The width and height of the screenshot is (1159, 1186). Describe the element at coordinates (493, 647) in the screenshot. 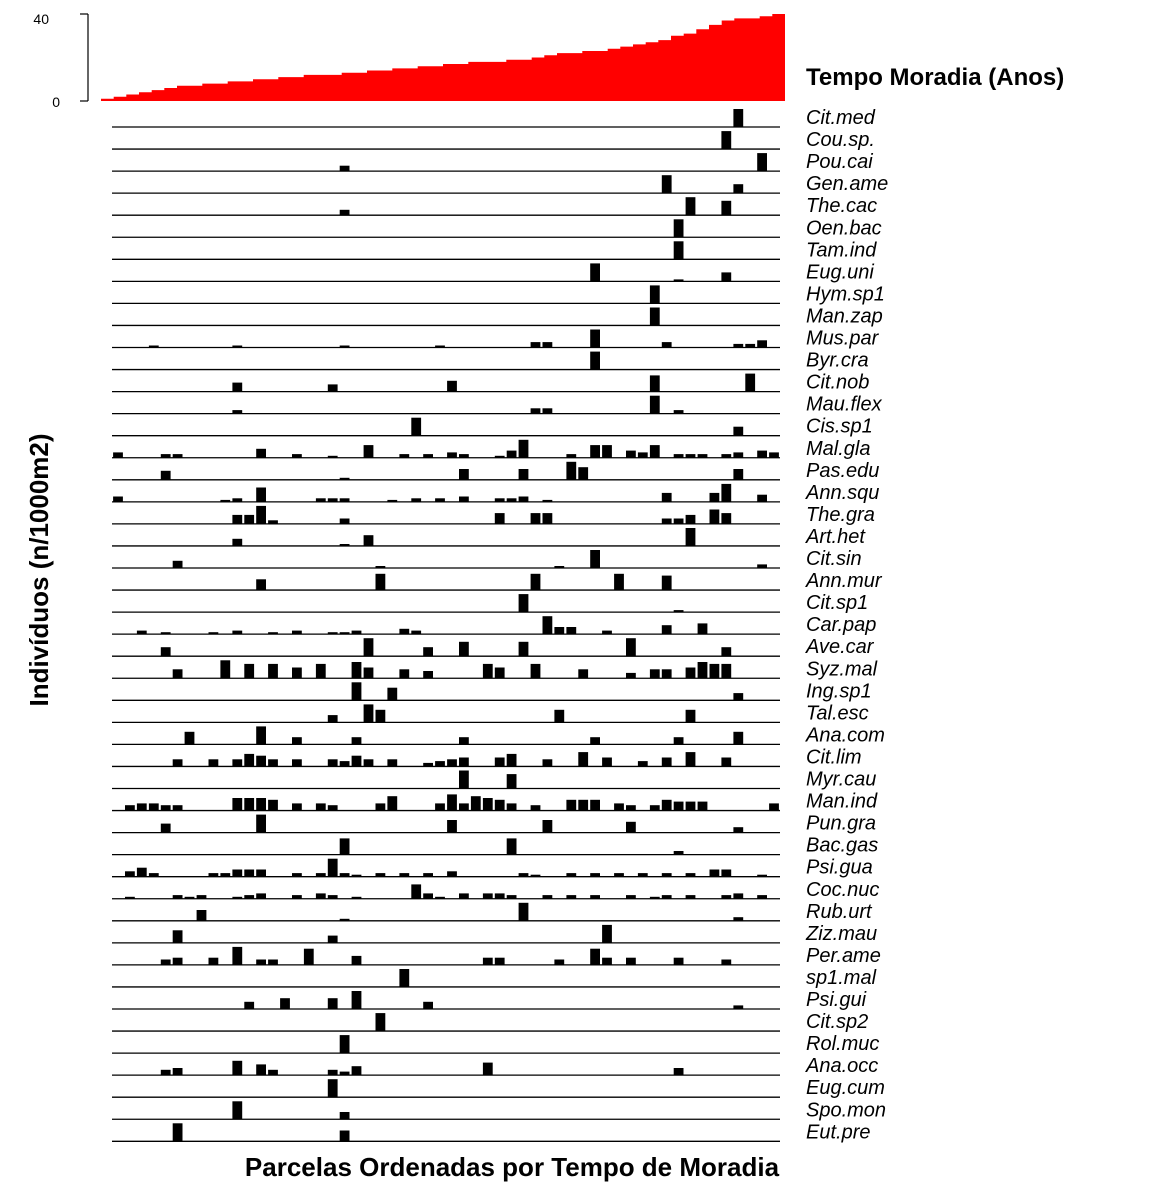

I see `species-row: Ave.car` at that location.